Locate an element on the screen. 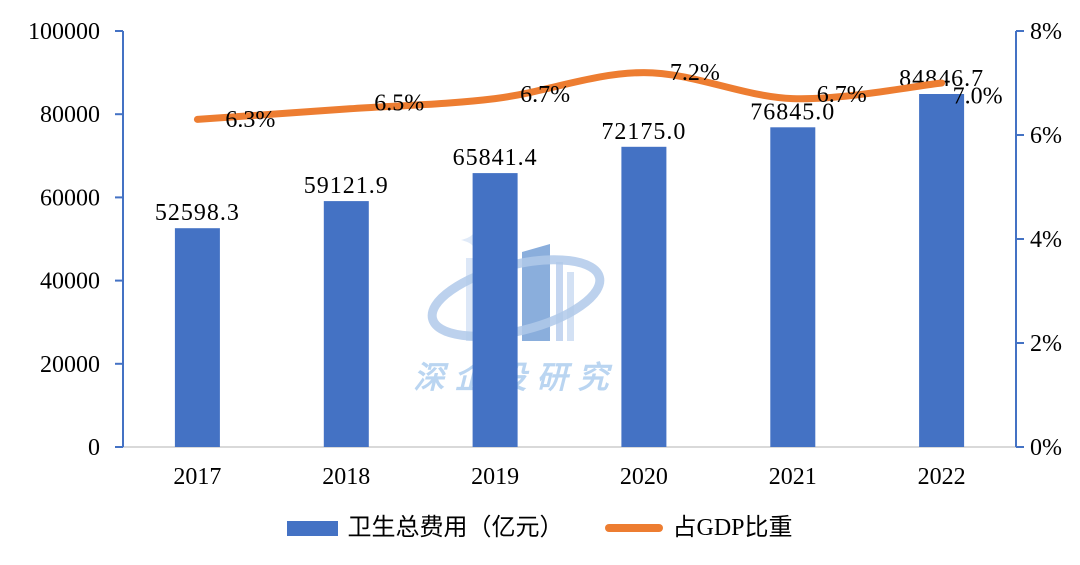 Image resolution: width=1080 pixels, height=565 pixels. bar-label-2020: 72175.0 is located at coordinates (643, 132).